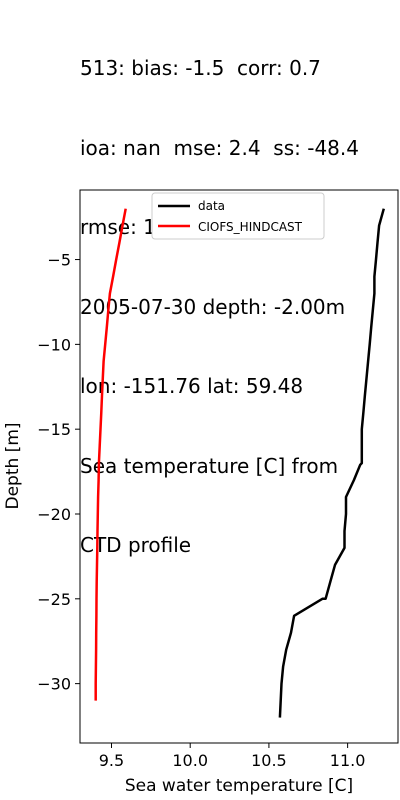  Describe the element at coordinates (111, 760) in the screenshot. I see `x-tick-label: 9.5` at that location.